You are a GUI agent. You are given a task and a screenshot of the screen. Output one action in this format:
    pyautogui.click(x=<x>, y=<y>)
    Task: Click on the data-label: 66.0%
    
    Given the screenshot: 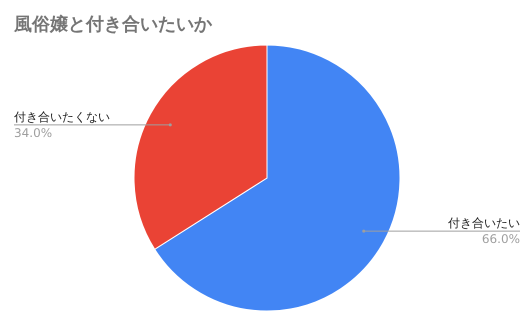 What is the action you would take?
    pyautogui.click(x=501, y=239)
    